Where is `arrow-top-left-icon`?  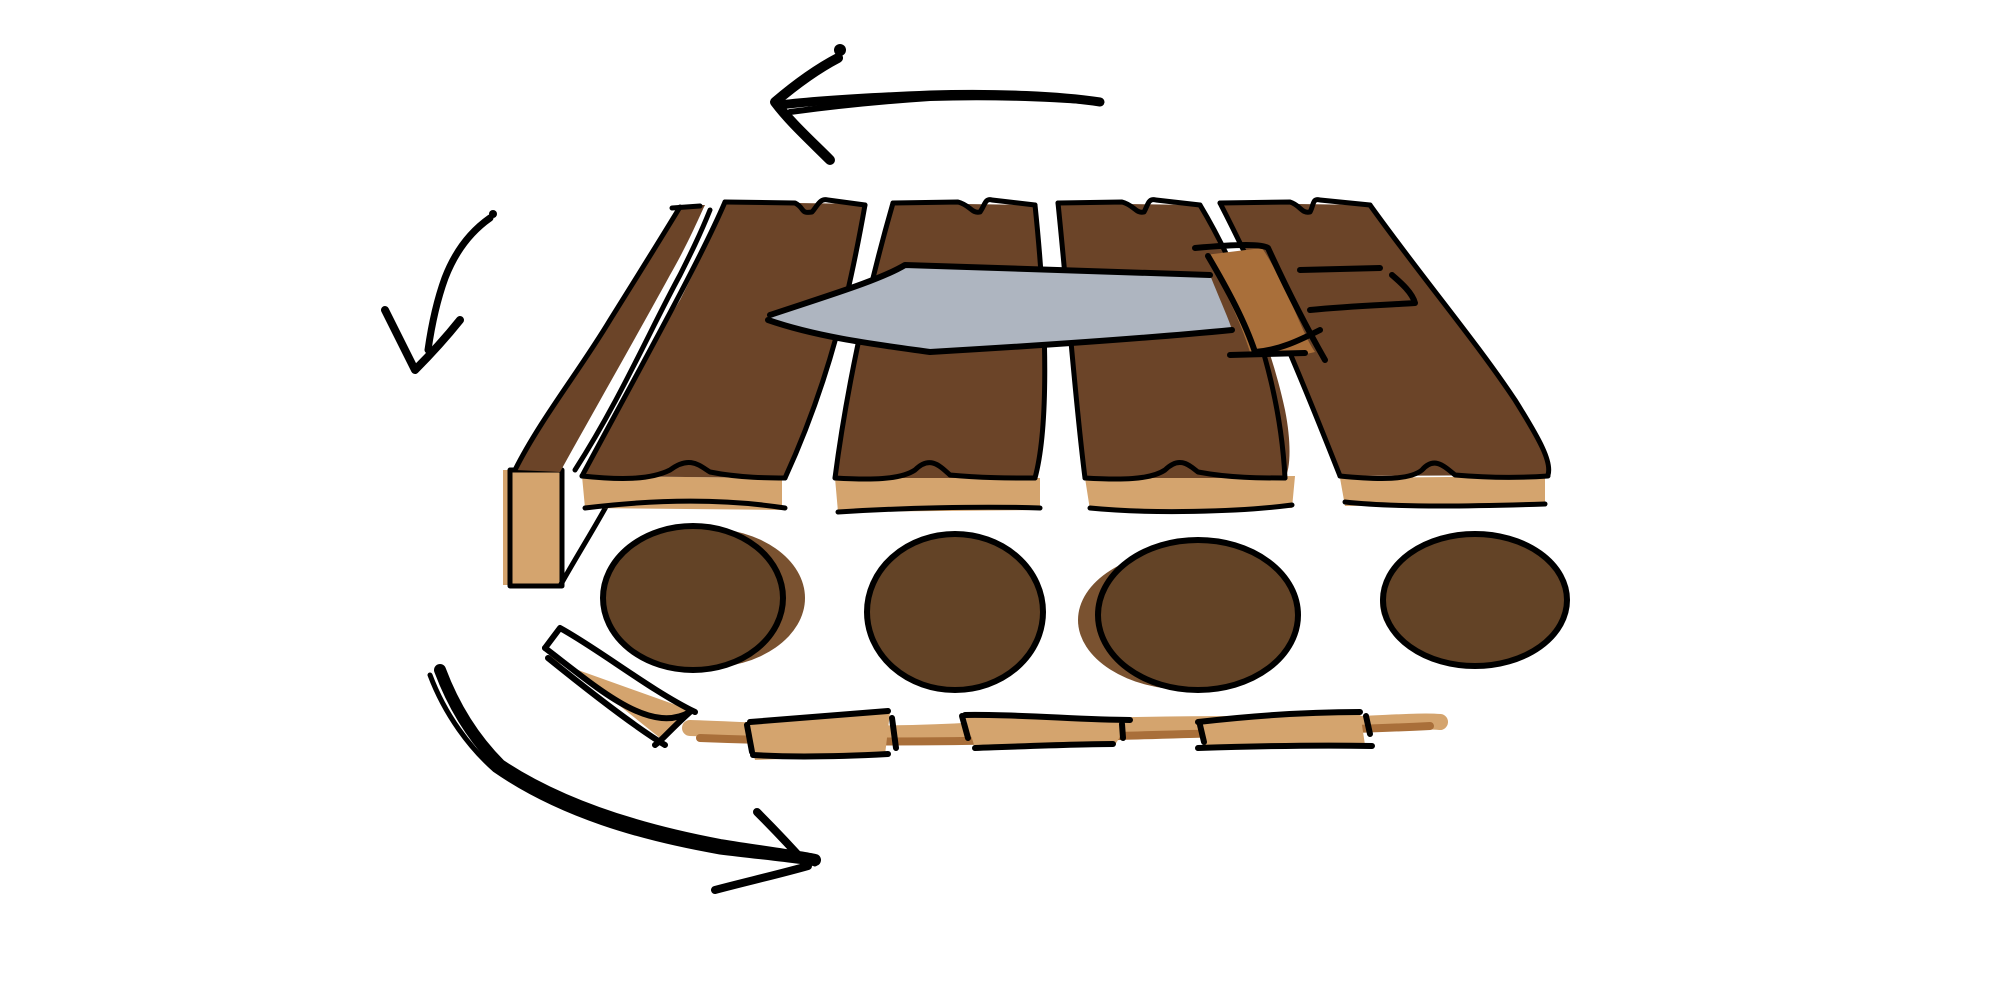 arrow-top-left-icon is located at coordinates (937, 104).